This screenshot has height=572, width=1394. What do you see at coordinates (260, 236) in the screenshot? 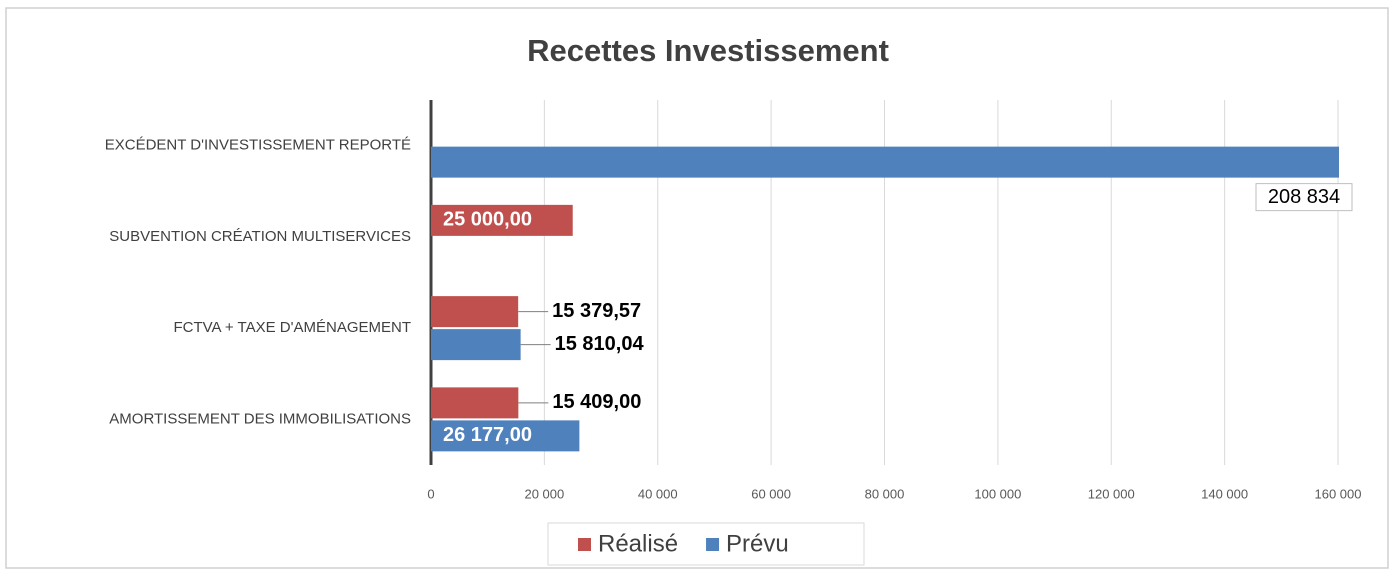
I see `y-tick-label: SUBVENTION CRÉATION MULTISERVICES` at bounding box center [260, 236].